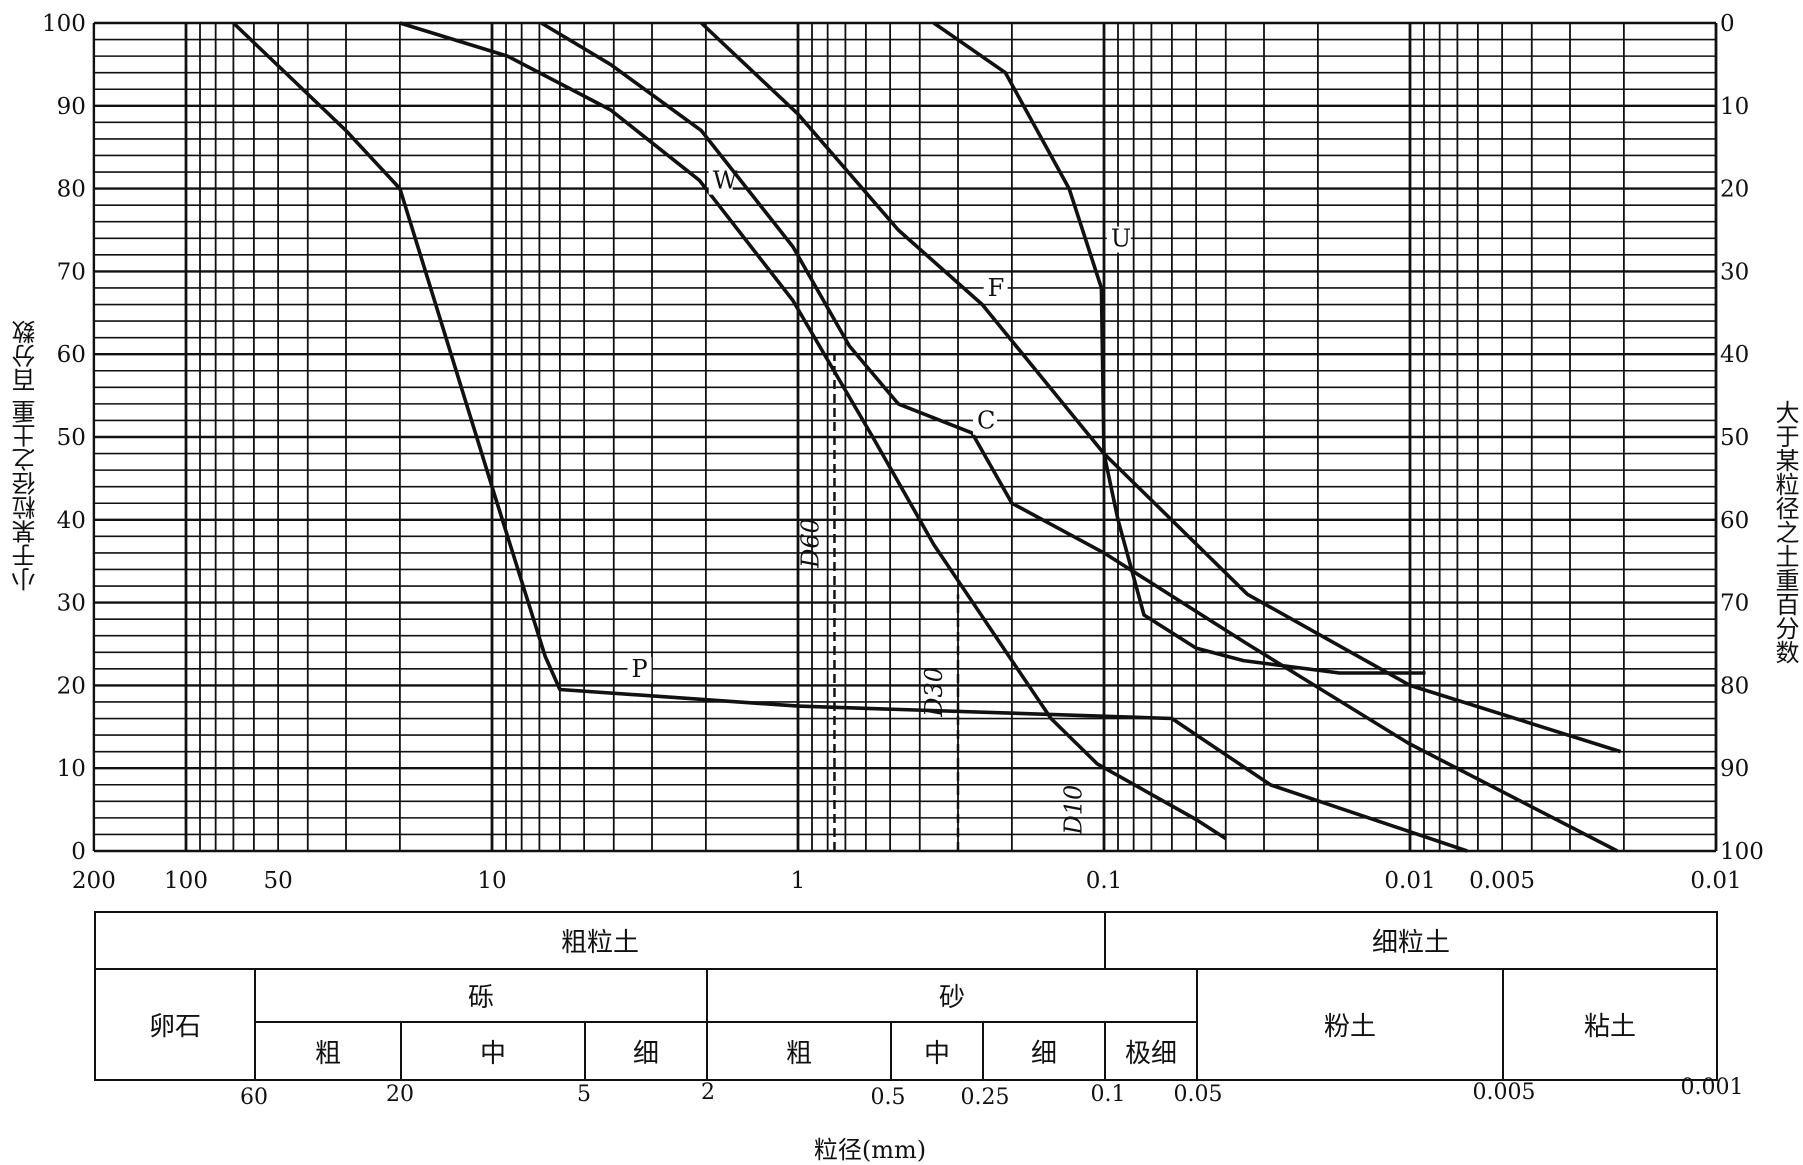 The width and height of the screenshot is (1803, 1165). Describe the element at coordinates (1108, 1094) in the screenshot. I see `boundary-label: 0.1` at that location.